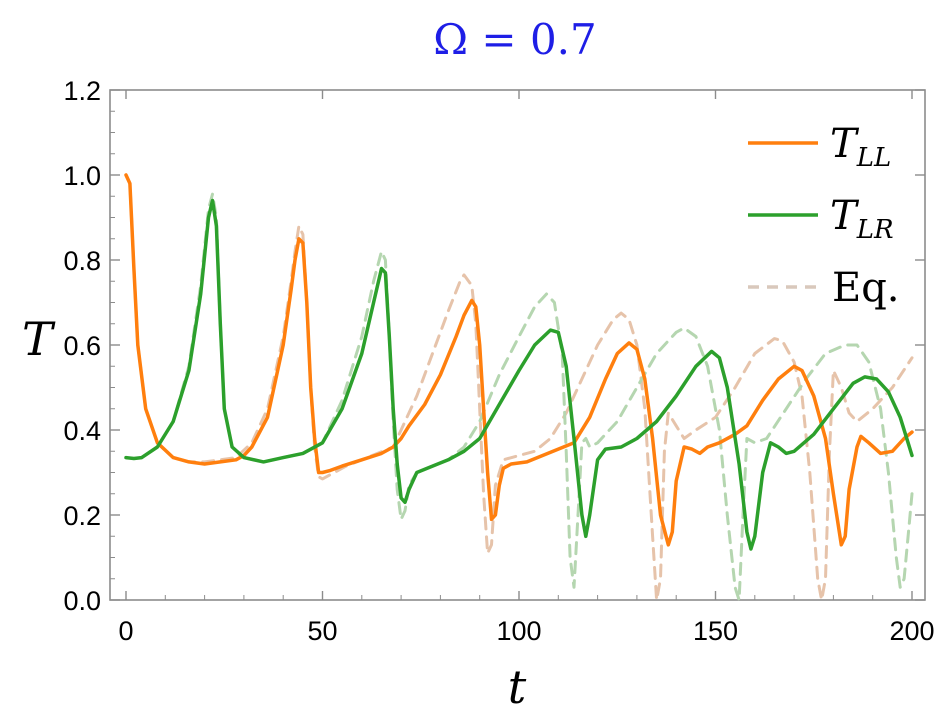 Image resolution: width=941 pixels, height=727 pixels. I want to click on legend-label-eq: Eq., so click(866, 288).